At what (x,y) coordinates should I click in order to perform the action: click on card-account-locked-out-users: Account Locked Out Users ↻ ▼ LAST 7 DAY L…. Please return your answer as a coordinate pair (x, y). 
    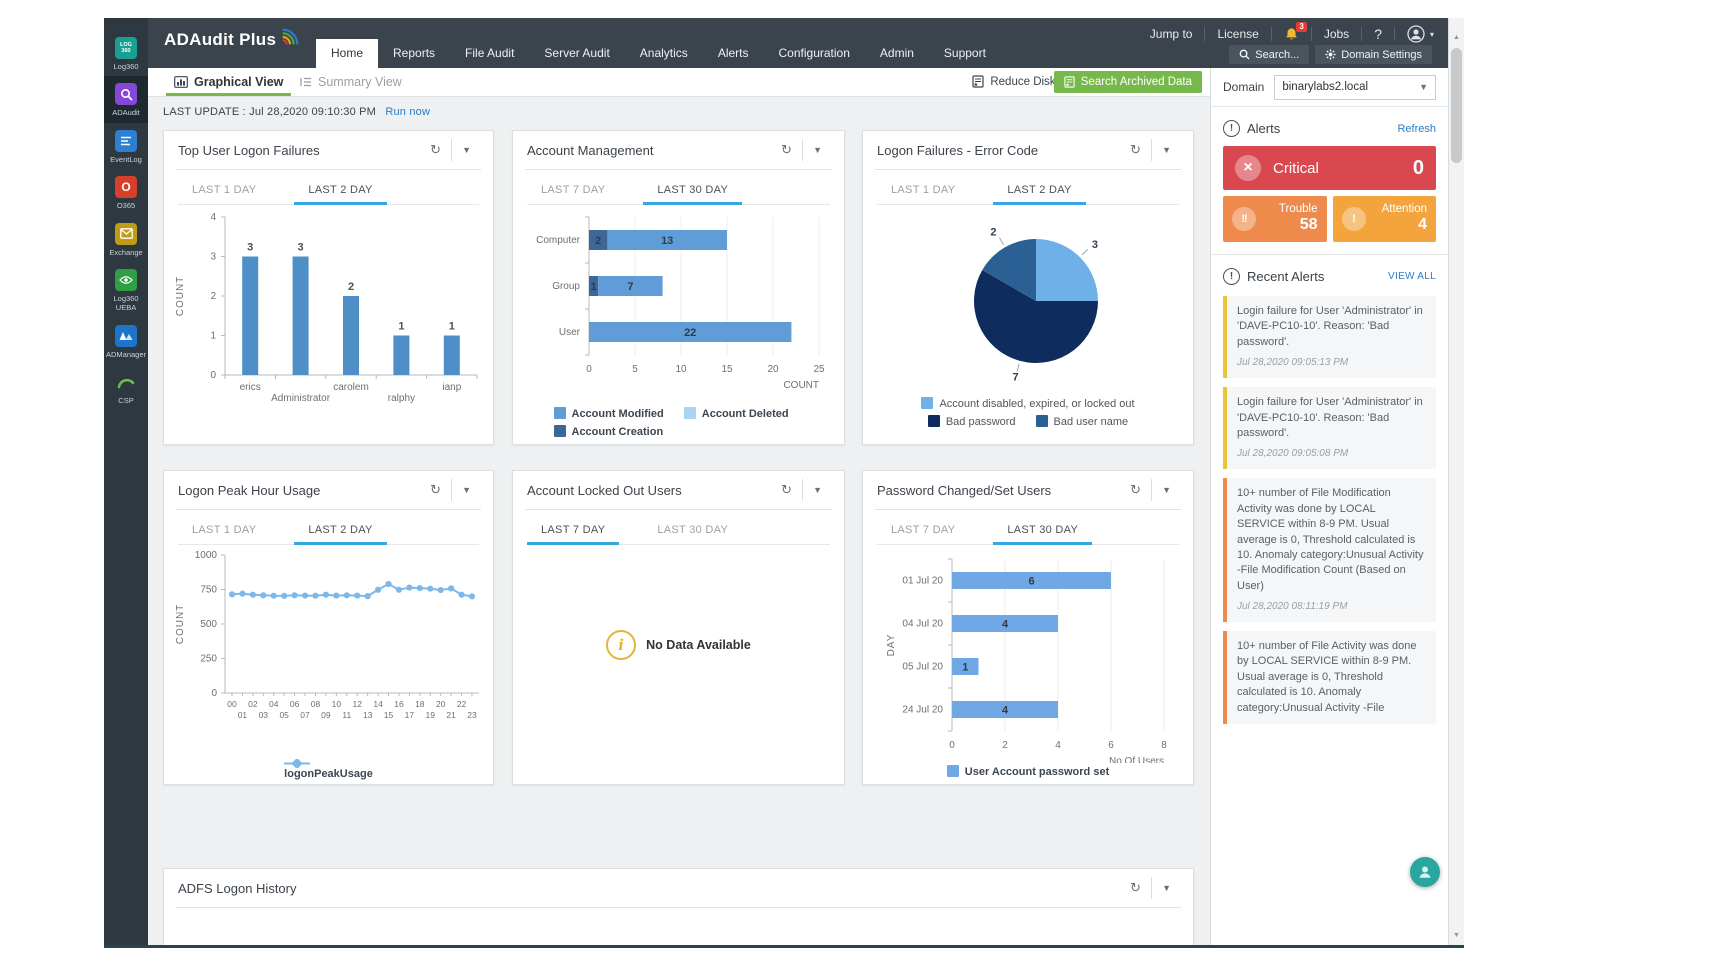
    Looking at the image, I should click on (678, 627).